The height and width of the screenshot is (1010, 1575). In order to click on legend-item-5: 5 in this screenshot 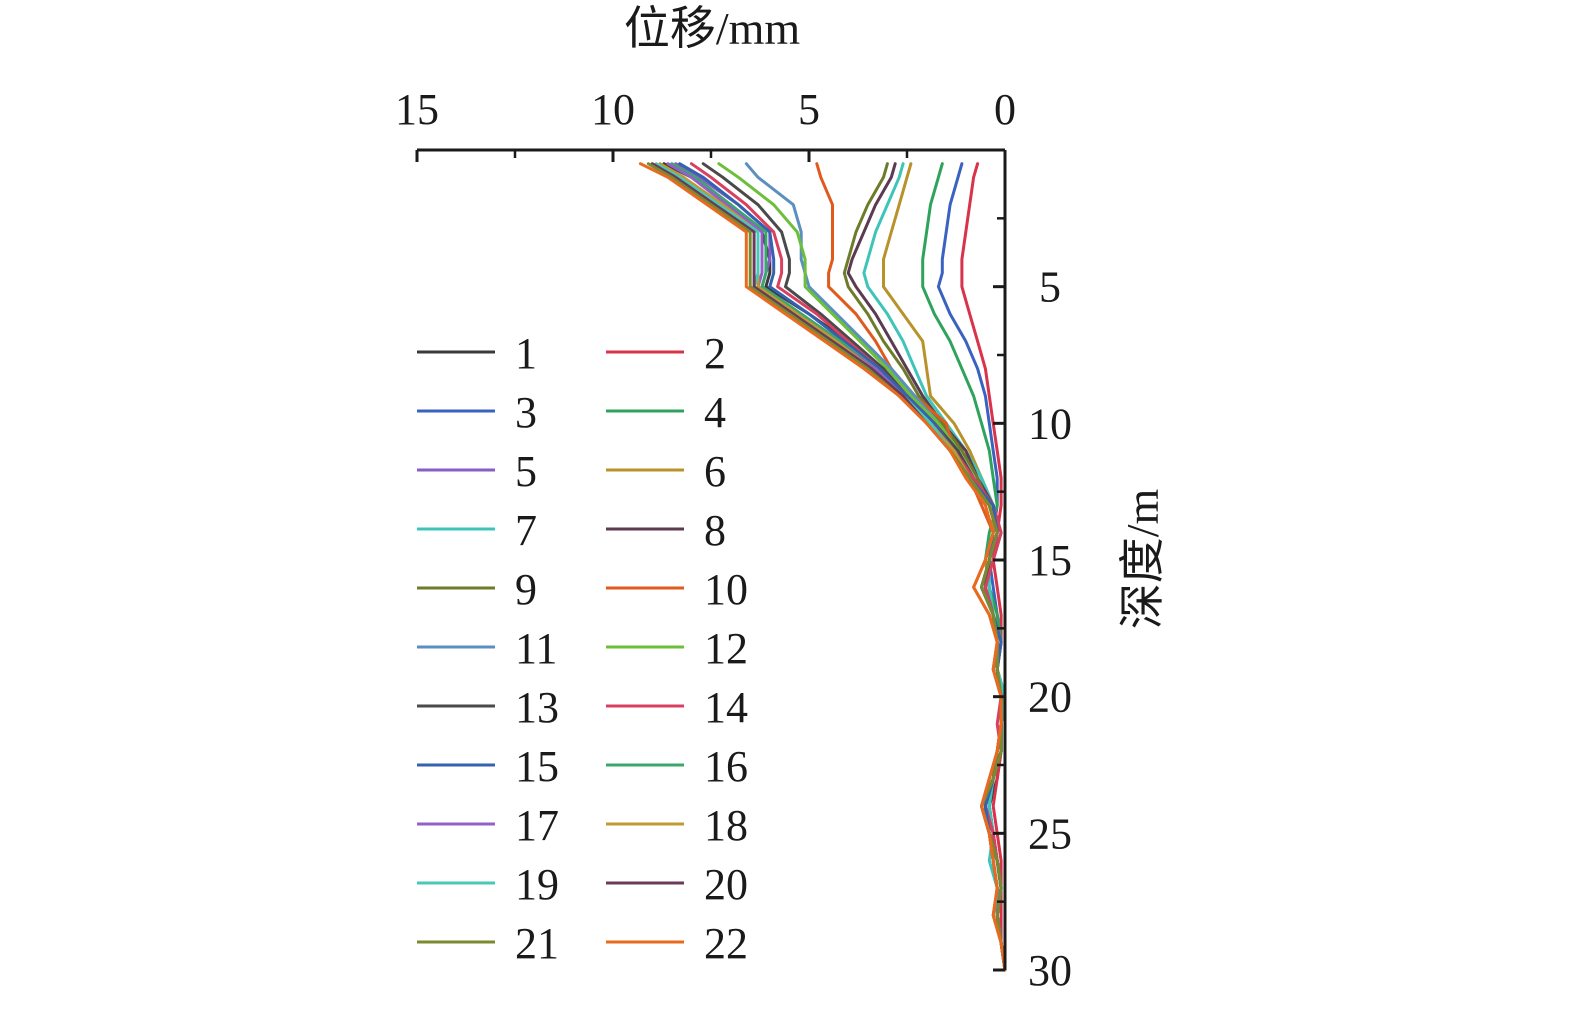, I will do `click(477, 471)`.